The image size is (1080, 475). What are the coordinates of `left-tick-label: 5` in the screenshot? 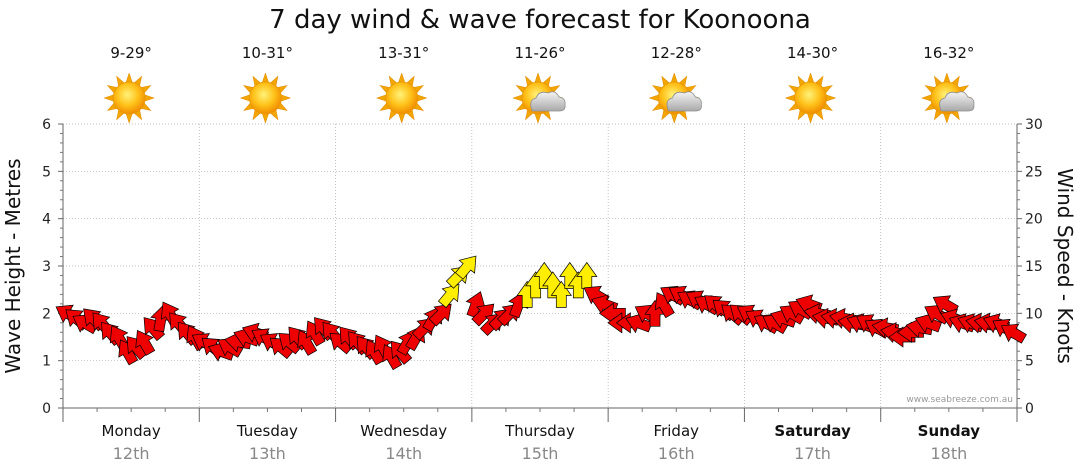 It's located at (46, 172).